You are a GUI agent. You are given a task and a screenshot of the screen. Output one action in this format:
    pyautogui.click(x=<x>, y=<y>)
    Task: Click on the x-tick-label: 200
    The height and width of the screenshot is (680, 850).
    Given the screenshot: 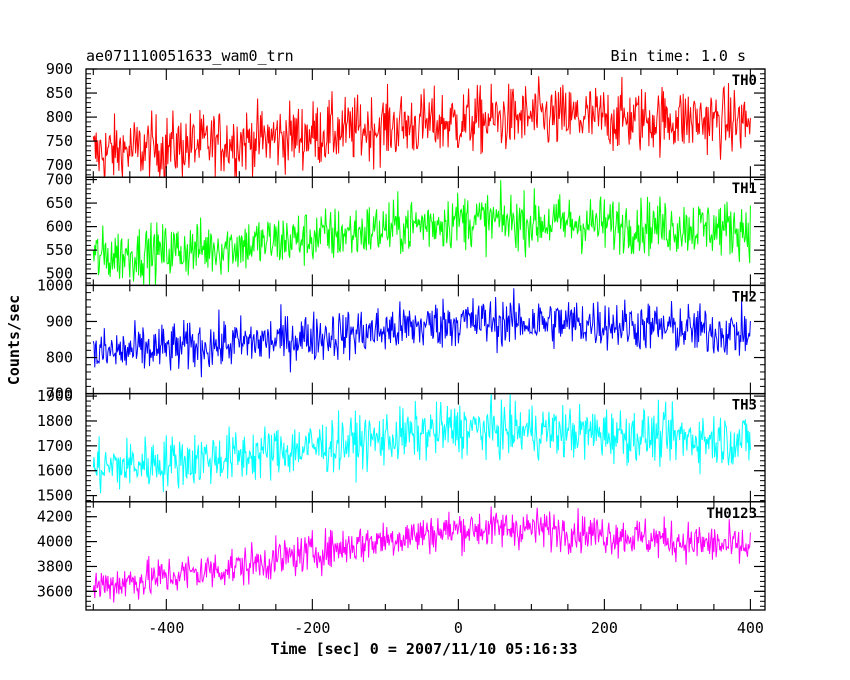 What is the action you would take?
    pyautogui.click(x=604, y=628)
    